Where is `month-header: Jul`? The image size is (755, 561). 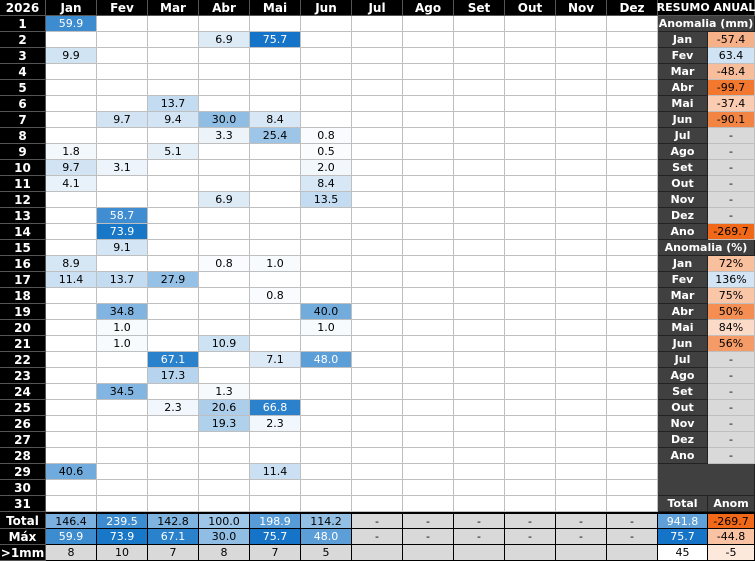
month-header: Jul is located at coordinates (377, 8).